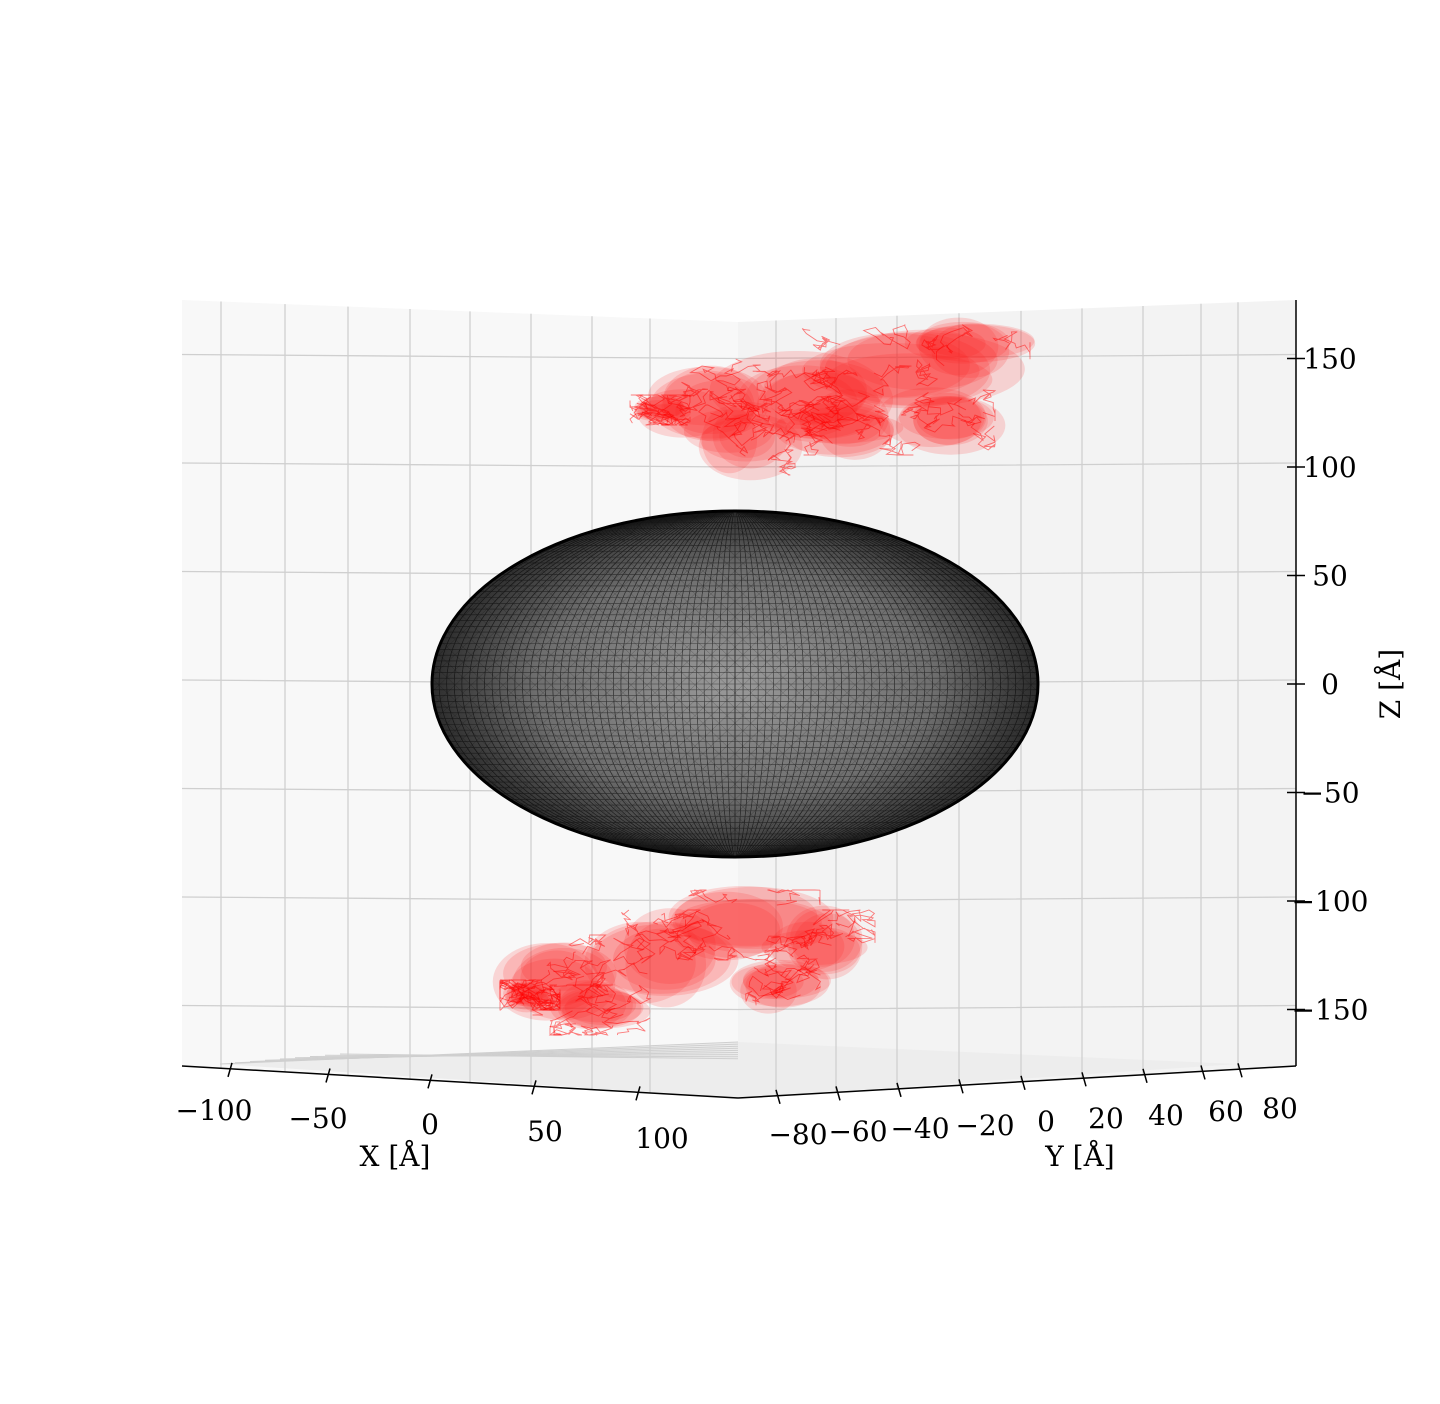 The image size is (1440, 1404). I want to click on x-tick-label: −50, so click(317, 1118).